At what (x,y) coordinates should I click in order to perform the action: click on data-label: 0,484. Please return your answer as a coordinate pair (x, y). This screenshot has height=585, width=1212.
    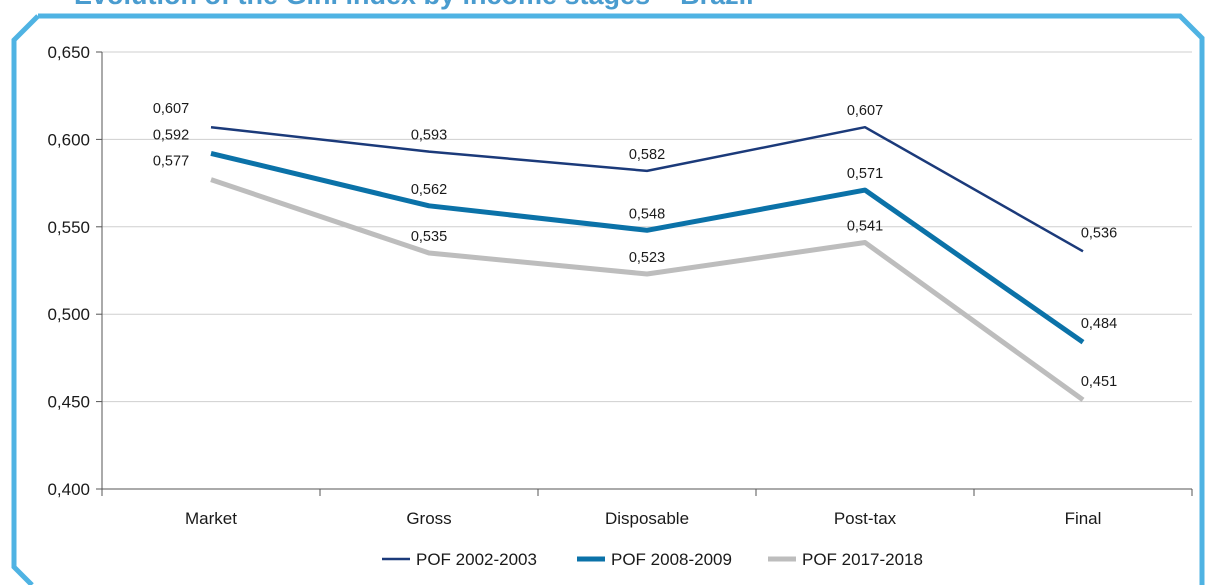
    Looking at the image, I should click on (1099, 324).